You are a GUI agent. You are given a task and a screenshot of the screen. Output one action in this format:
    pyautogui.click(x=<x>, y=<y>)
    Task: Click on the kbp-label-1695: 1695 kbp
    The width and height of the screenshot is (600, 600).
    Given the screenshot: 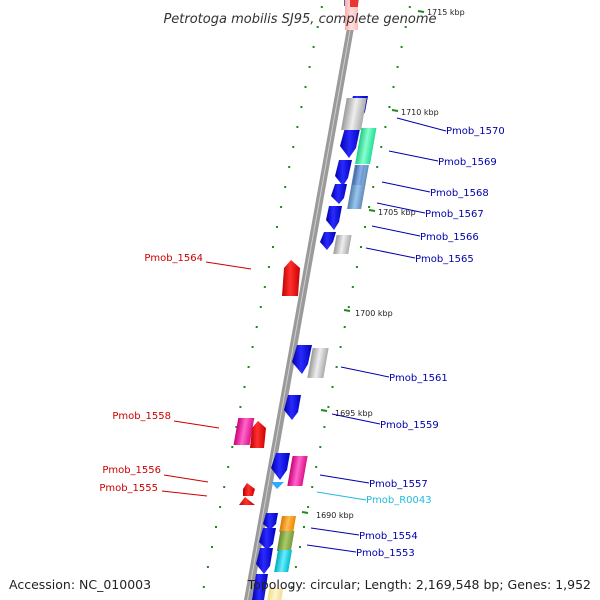 What is the action you would take?
    pyautogui.click(x=354, y=413)
    